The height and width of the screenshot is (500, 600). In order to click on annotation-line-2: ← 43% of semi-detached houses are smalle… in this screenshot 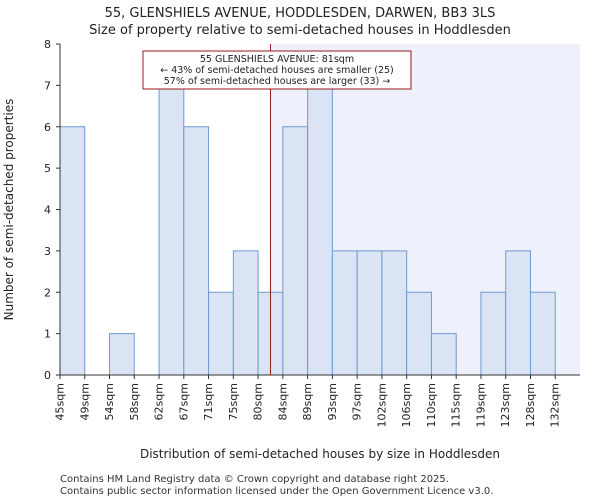, I will do `click(277, 70)`.